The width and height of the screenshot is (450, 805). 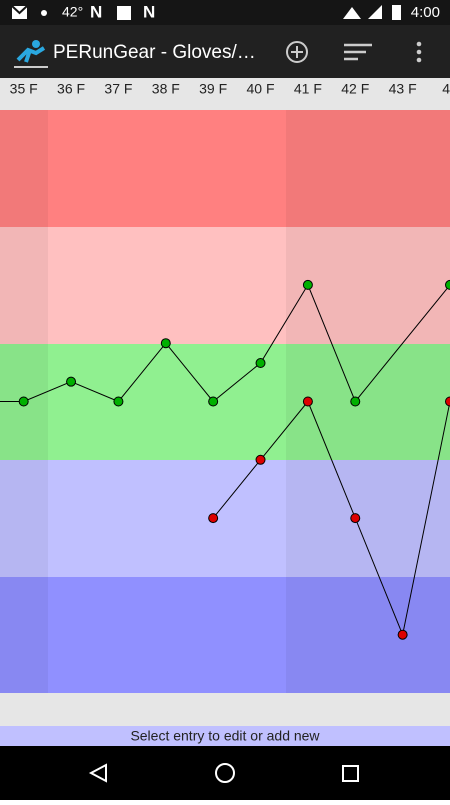 What do you see at coordinates (118, 89) in the screenshot?
I see `x-tick-label: 37 F` at bounding box center [118, 89].